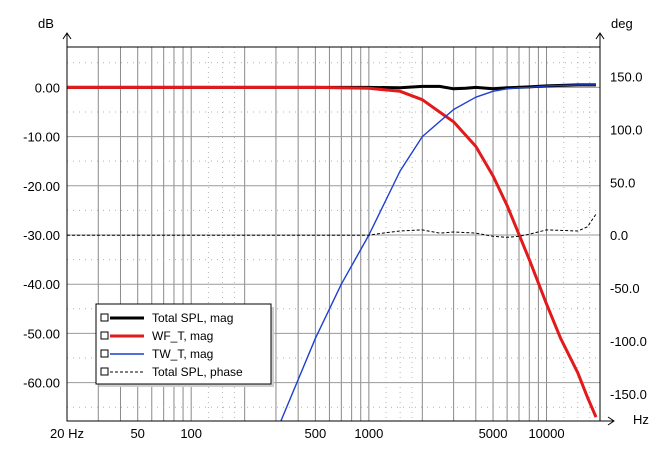 Image resolution: width=672 pixels, height=474 pixels. I want to click on y-axis-arrow, so click(67, 39).